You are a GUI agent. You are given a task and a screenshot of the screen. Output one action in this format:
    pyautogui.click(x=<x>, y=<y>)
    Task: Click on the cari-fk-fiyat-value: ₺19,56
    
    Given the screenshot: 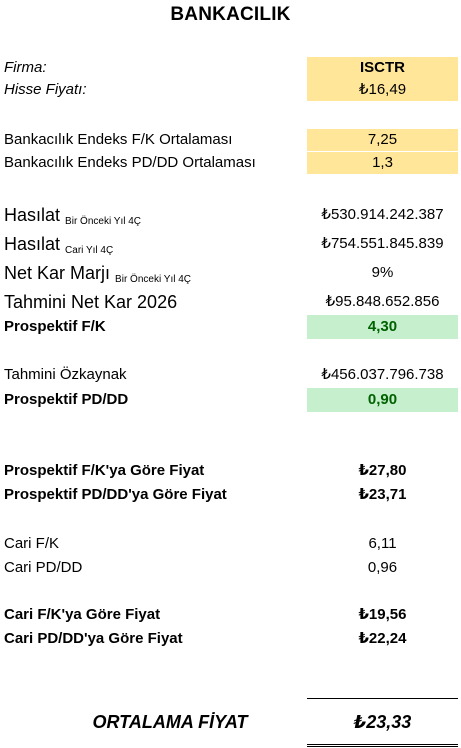 What is the action you would take?
    pyautogui.click(x=382, y=614)
    